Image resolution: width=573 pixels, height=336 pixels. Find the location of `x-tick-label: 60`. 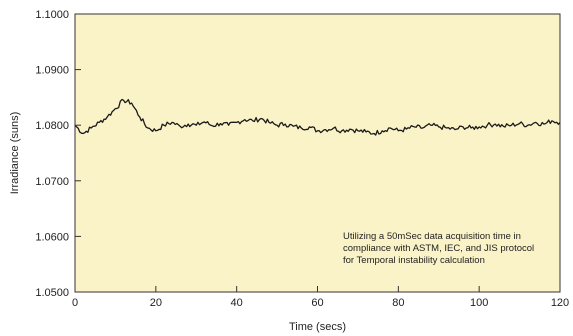

x-tick-label: 60 is located at coordinates (317, 303).